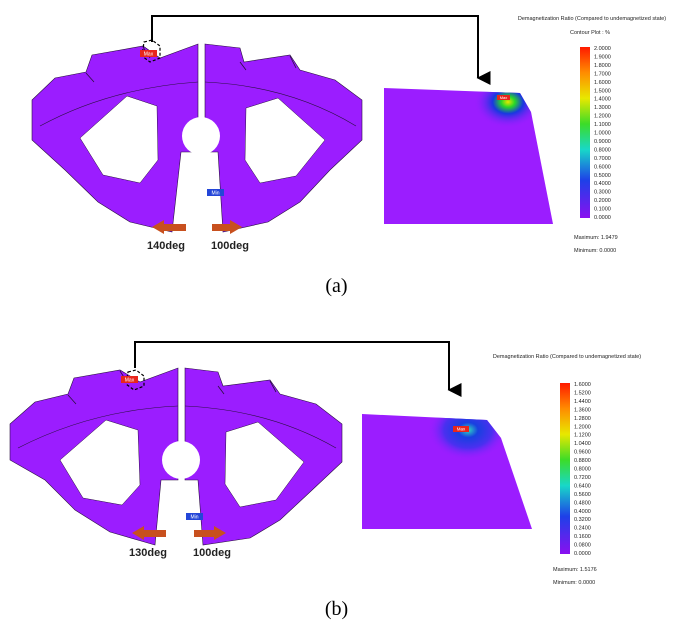 The width and height of the screenshot is (673, 640). I want to click on color-scale-tick-label: 1.0400, so click(582, 444).